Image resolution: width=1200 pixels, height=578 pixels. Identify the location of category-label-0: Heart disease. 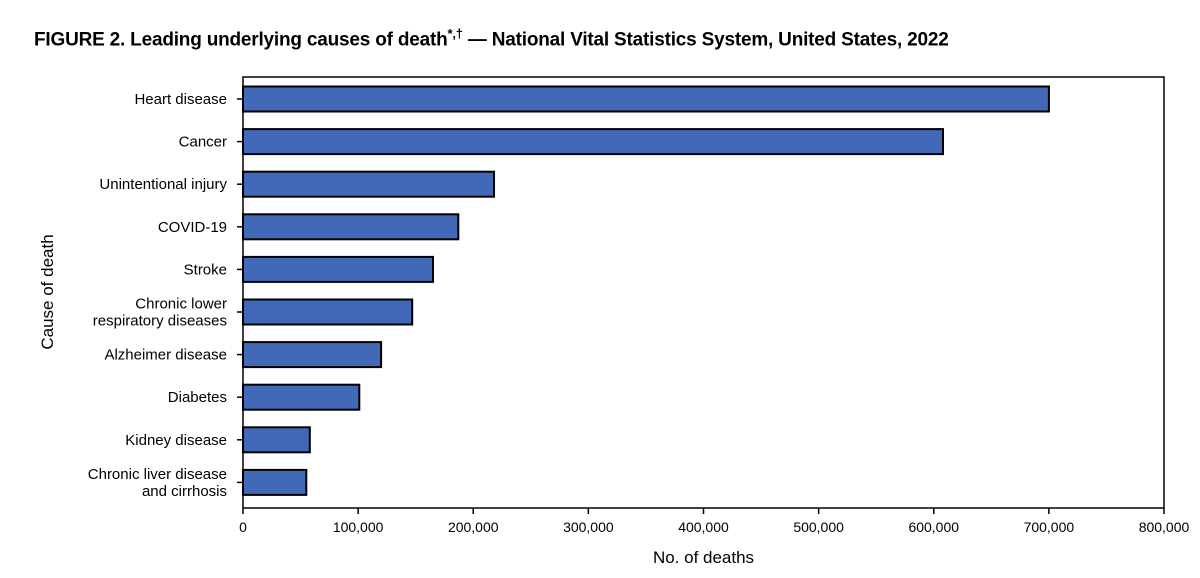
(180, 99).